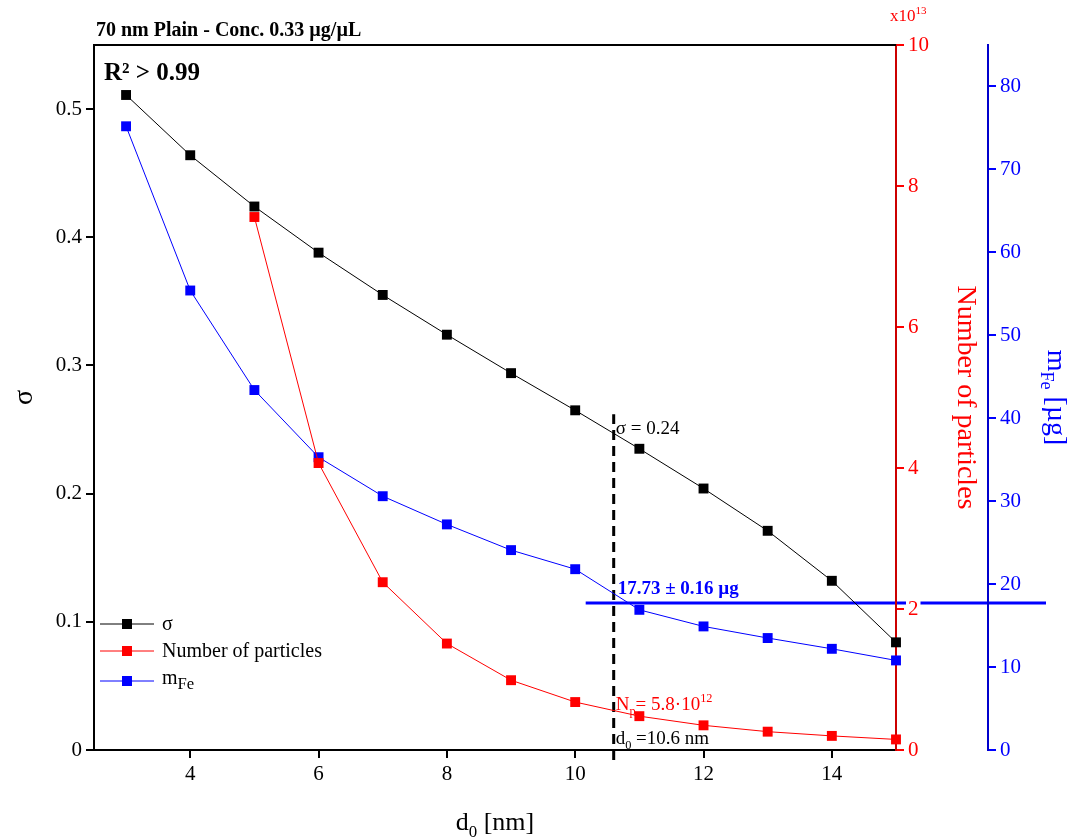 The width and height of the screenshot is (1082, 837). Describe the element at coordinates (68, 107) in the screenshot. I see `y-tick-label: 0.5` at that location.